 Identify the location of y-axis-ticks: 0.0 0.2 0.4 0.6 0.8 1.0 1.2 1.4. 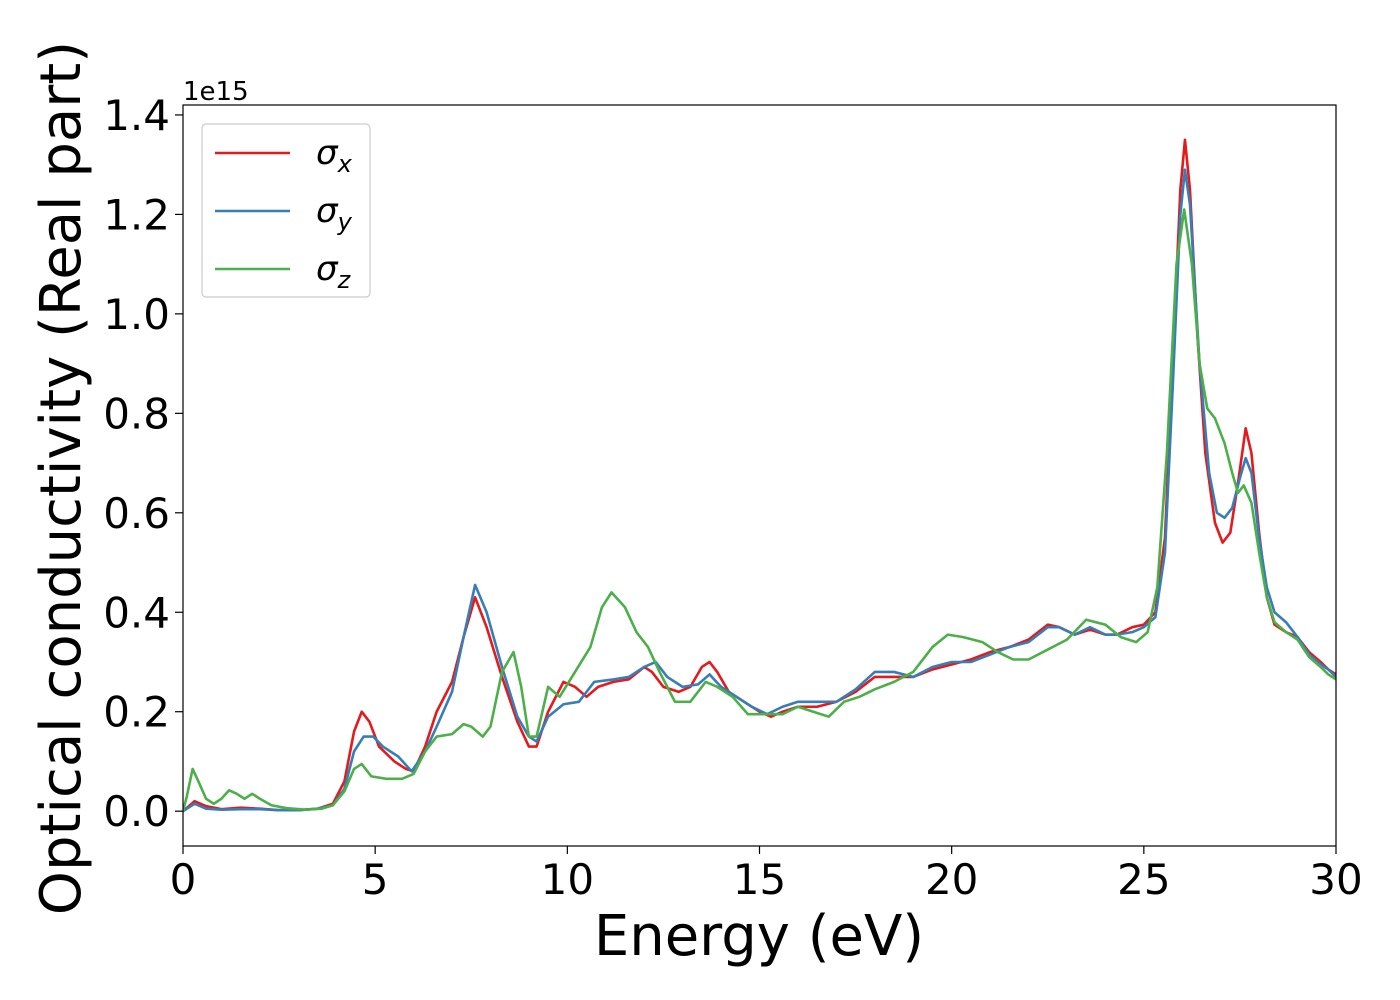
(143, 463).